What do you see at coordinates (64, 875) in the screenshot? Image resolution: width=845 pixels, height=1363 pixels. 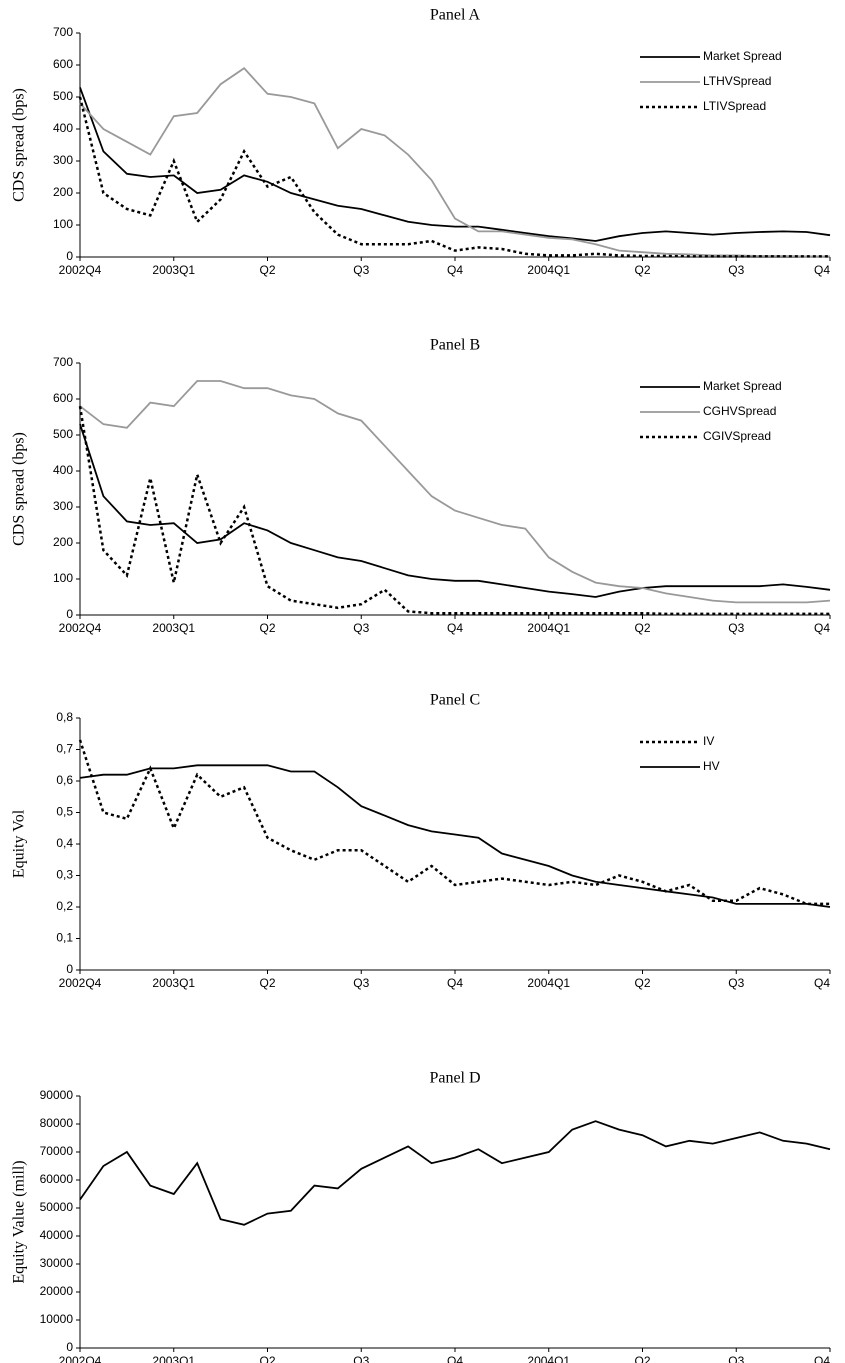 I see `y-tick-label: 0,3` at bounding box center [64, 875].